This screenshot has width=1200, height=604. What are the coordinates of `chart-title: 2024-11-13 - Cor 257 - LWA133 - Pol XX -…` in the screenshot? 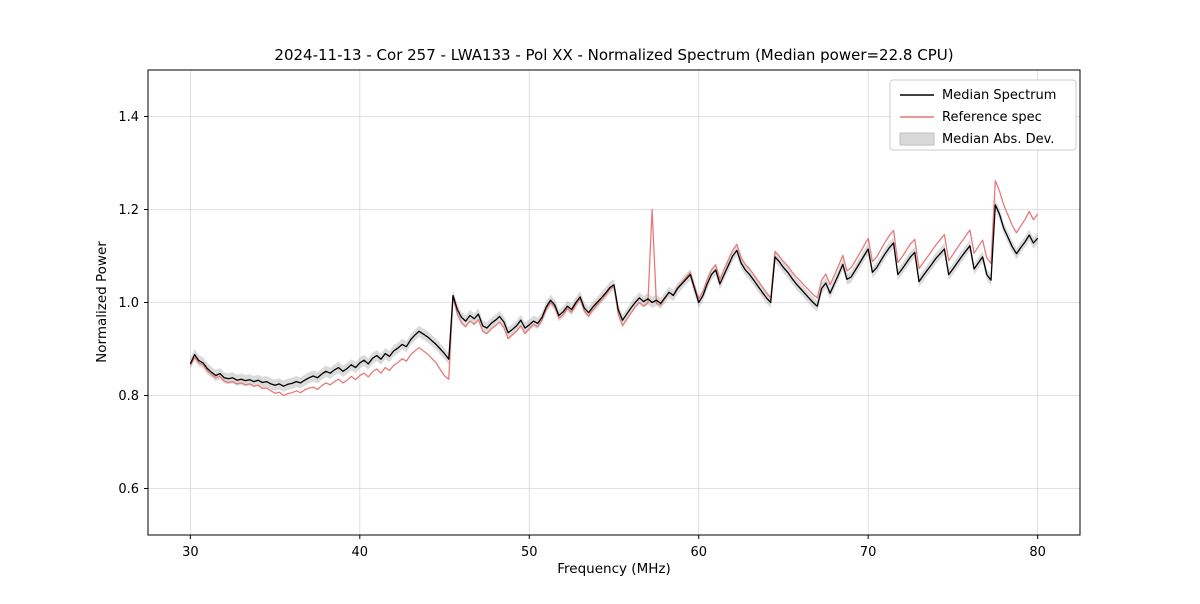 It's located at (613, 55).